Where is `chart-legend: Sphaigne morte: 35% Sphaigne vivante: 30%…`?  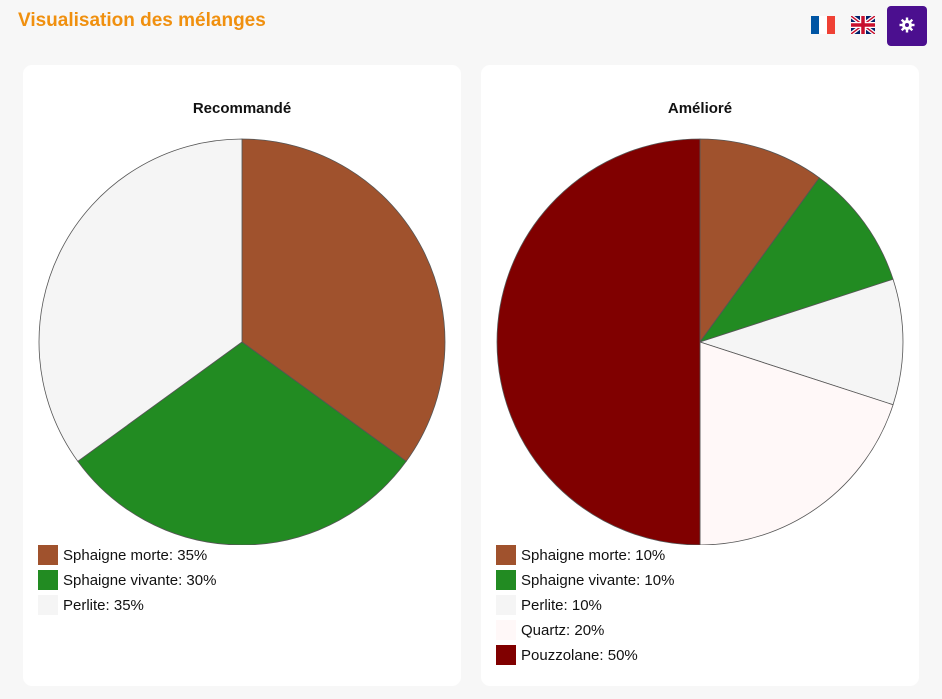 chart-legend: Sphaigne morte: 35% Sphaigne vivante: 30%… is located at coordinates (127, 582).